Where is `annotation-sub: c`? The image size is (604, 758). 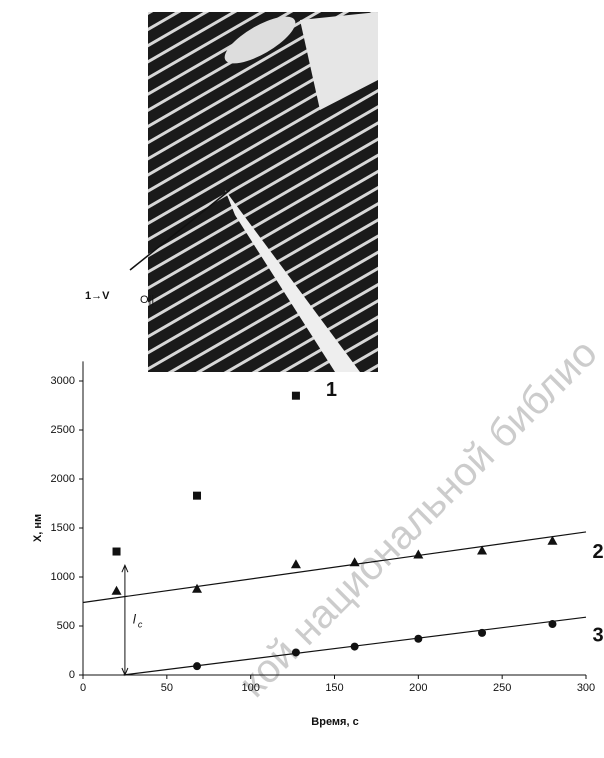
annotation-sub: c is located at coordinates (140, 624).